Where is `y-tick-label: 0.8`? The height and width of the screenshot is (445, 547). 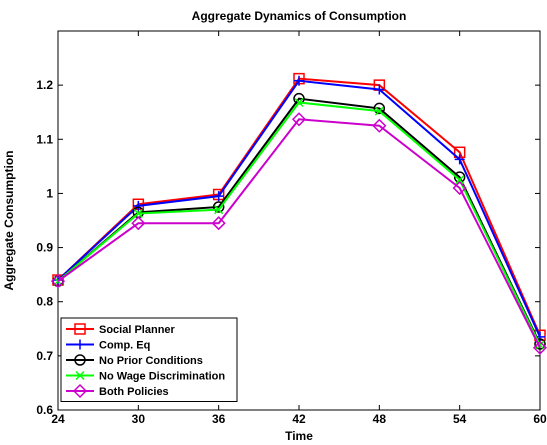 y-tick-label: 0.8 is located at coordinates (44, 302).